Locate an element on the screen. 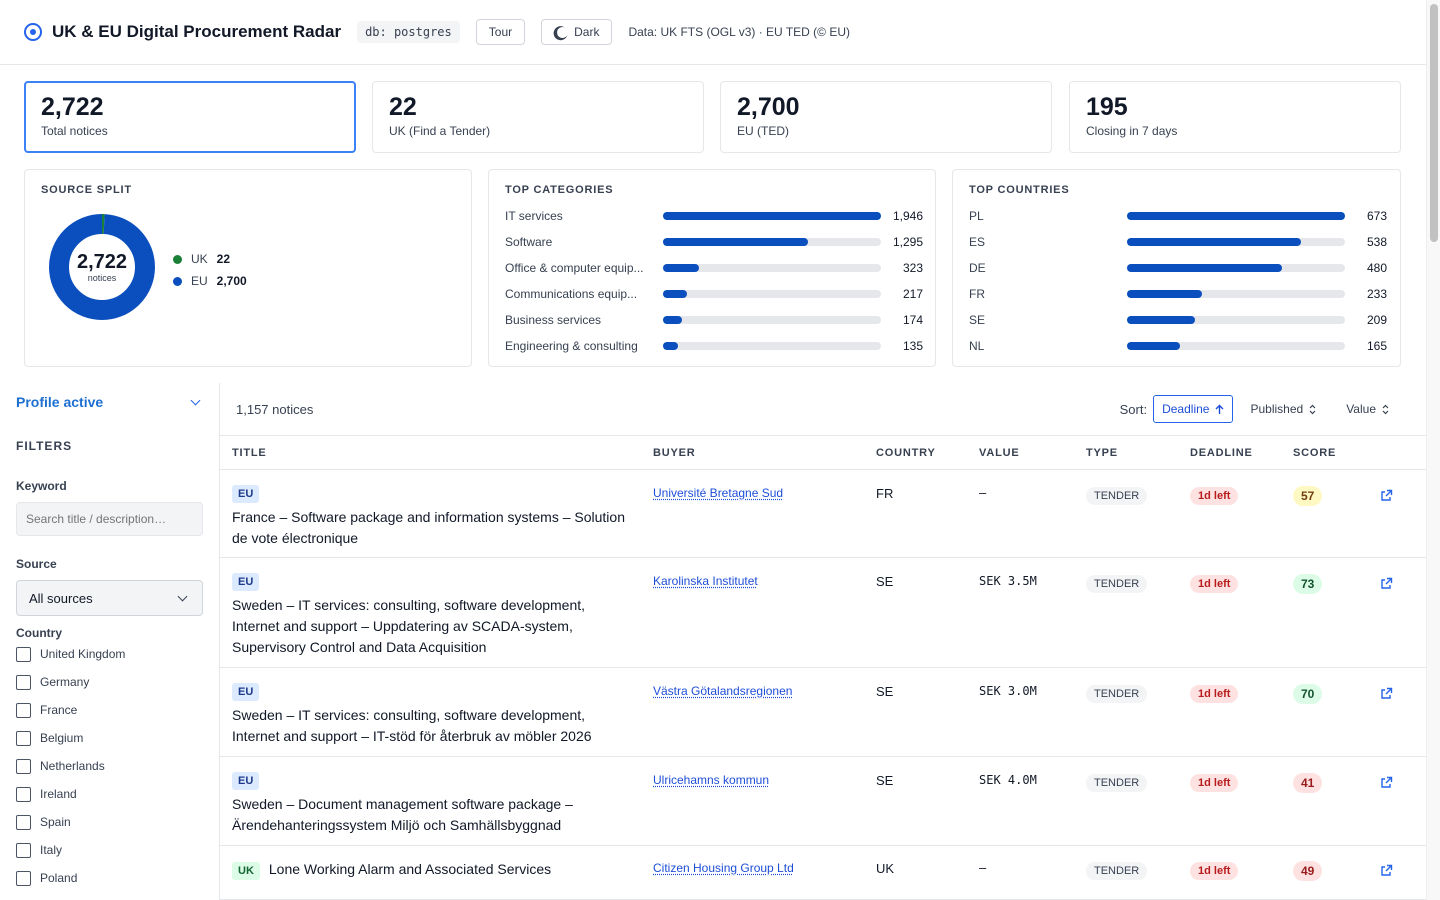 The image size is (1440, 900). country-option-france: France is located at coordinates (109, 710).